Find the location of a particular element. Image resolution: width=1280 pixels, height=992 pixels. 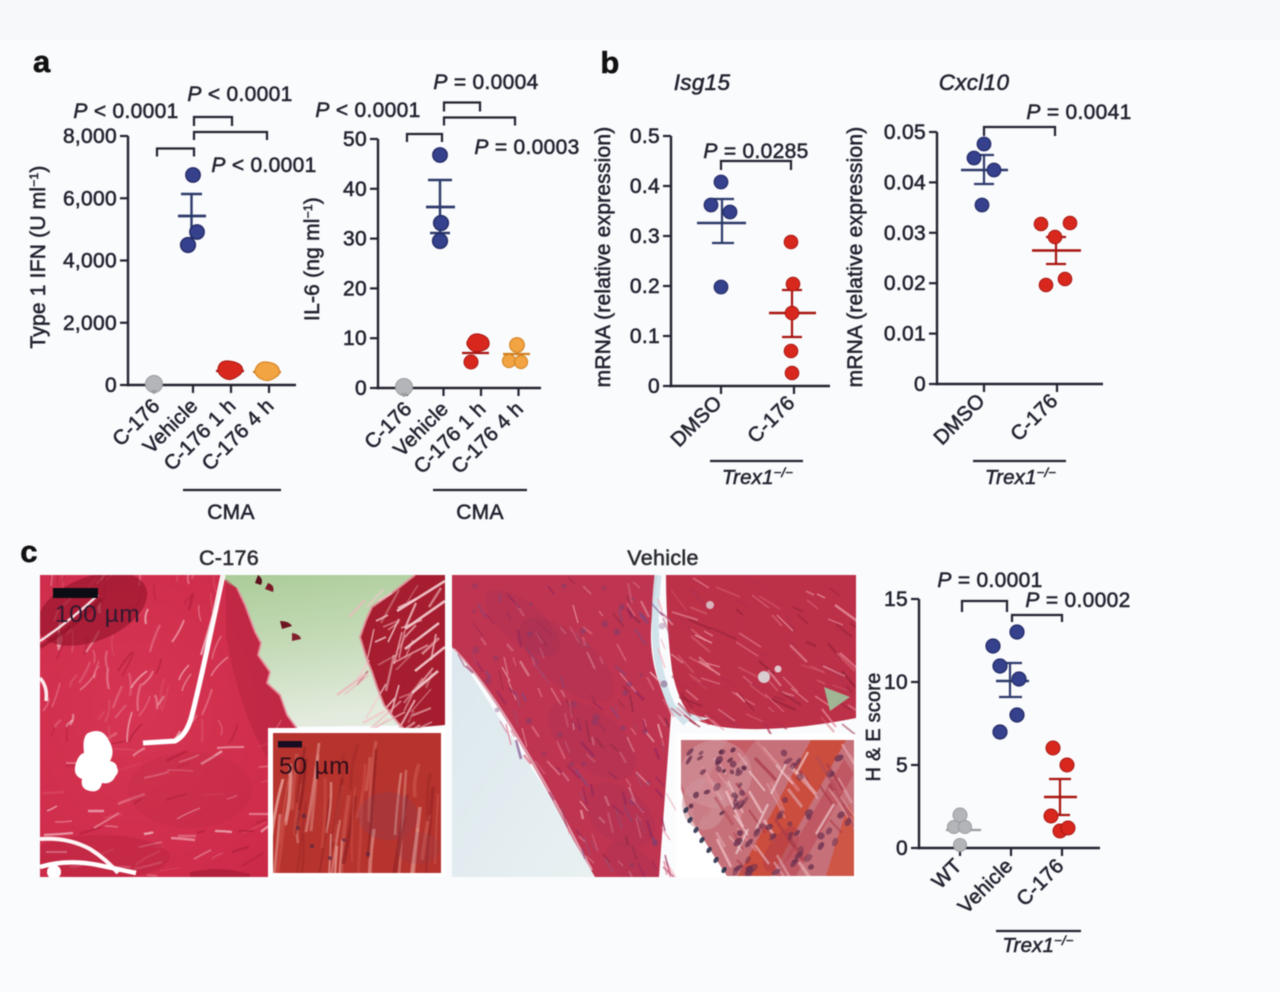

svg-text: 0.02 is located at coordinates (905, 283).